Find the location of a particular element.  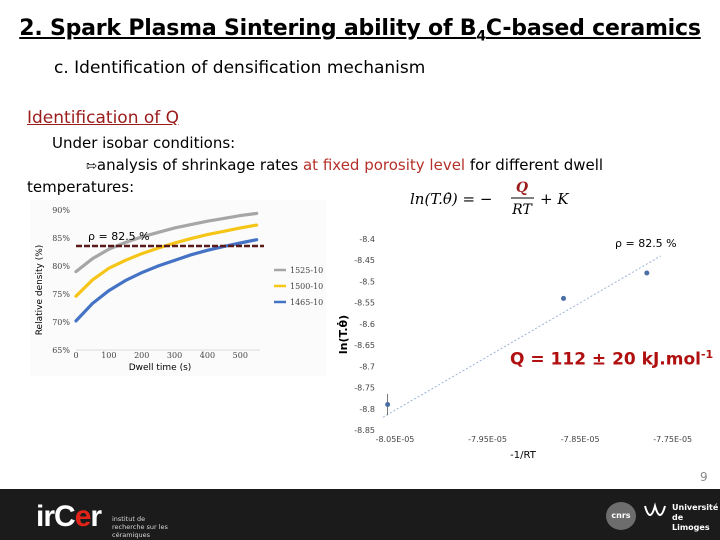

trendline is located at coordinates (521, 336).